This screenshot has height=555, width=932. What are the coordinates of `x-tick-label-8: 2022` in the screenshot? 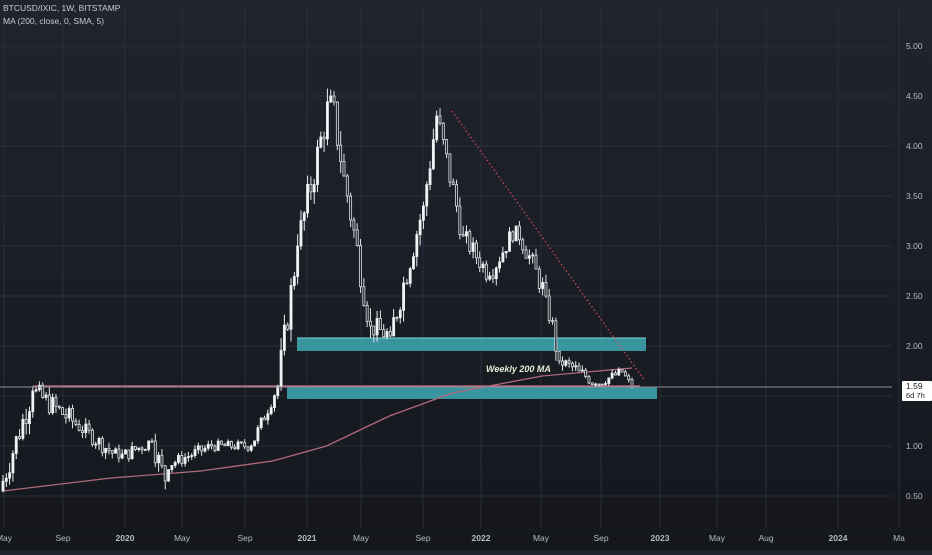 It's located at (481, 538).